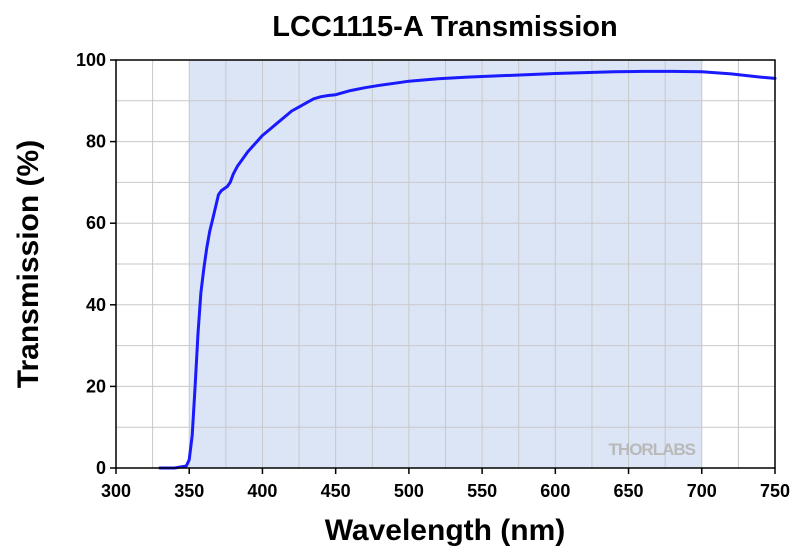 The height and width of the screenshot is (555, 800). Describe the element at coordinates (702, 491) in the screenshot. I see `x-tick-label: 700` at that location.